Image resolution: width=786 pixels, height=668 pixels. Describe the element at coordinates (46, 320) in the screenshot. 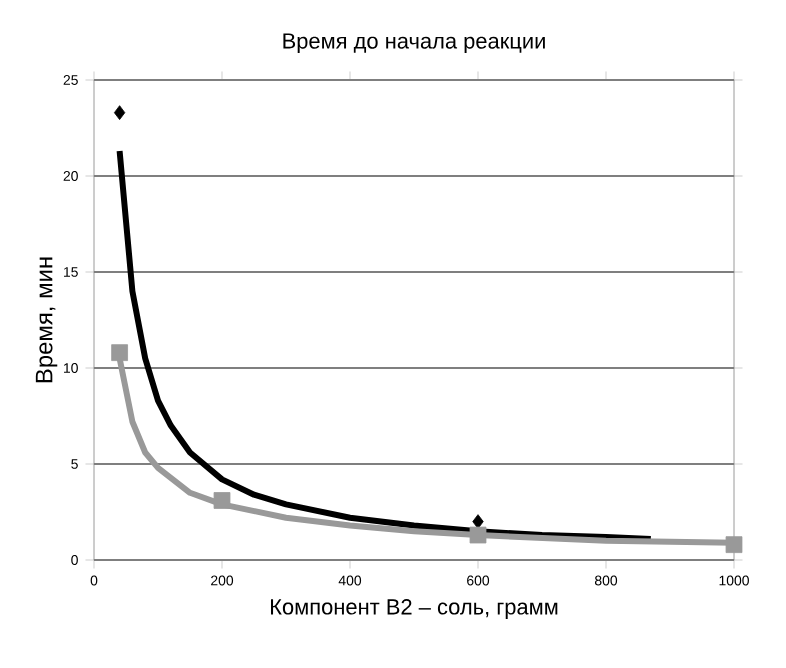

I see `y-axis-title: Время, мин` at that location.